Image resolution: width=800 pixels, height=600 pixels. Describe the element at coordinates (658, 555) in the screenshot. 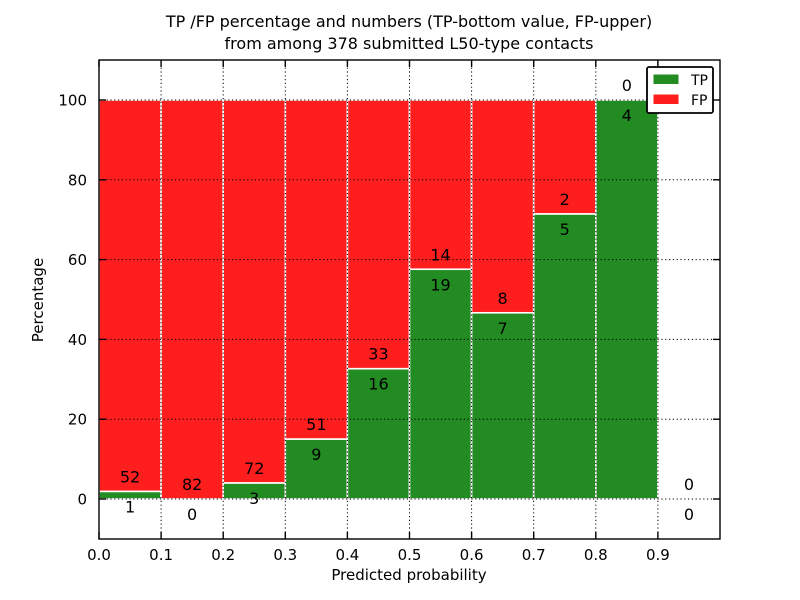

I see `x-tick-label-0.9: 0.9` at that location.